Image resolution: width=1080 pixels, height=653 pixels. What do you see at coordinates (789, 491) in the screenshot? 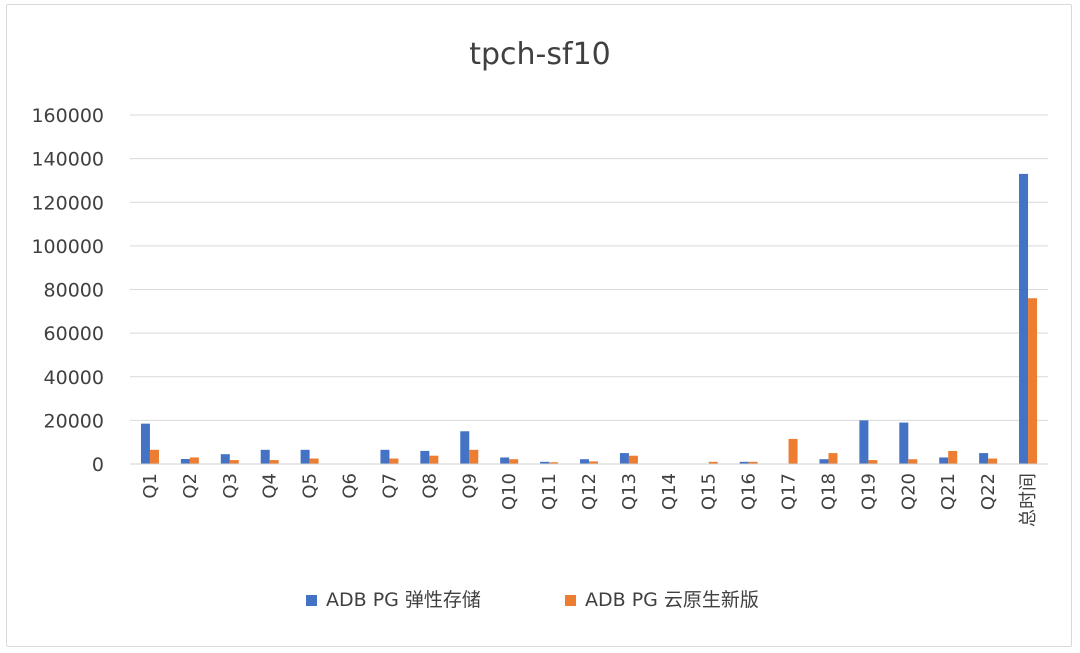
I see `x-tick-label: Q17` at bounding box center [789, 491].